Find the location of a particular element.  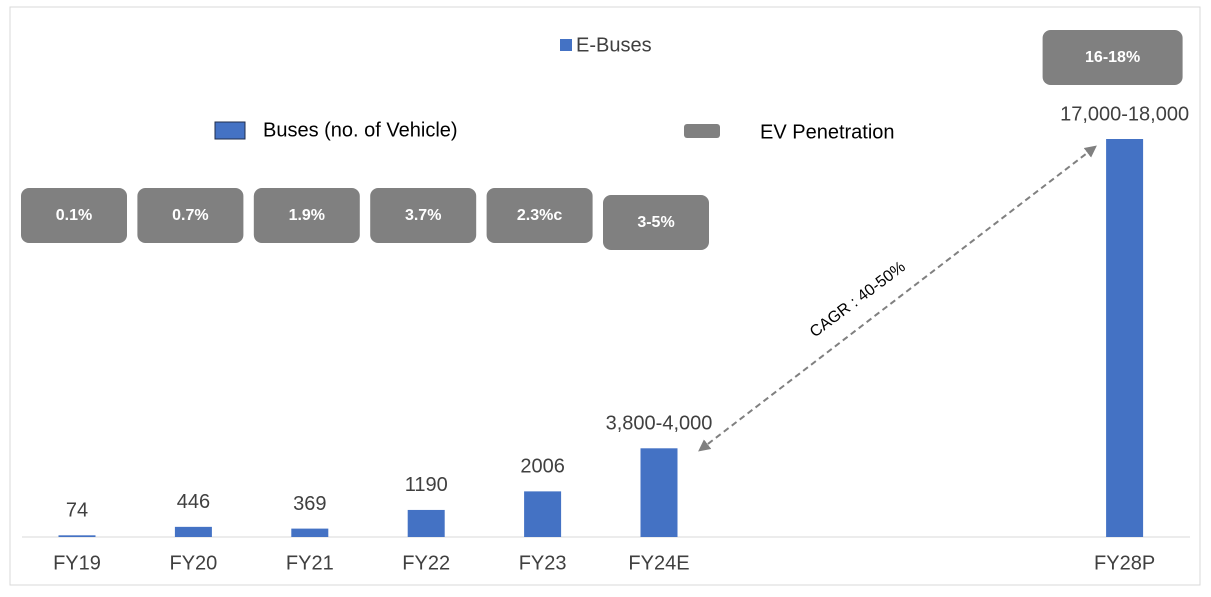

value-label: 3,800-4,000 is located at coordinates (659, 424).